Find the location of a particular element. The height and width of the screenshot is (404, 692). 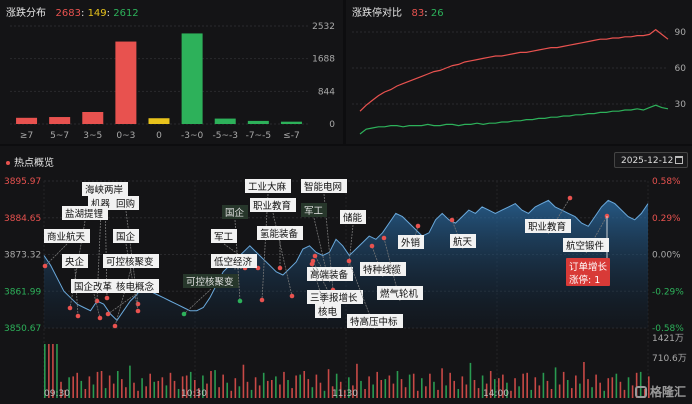

date-picker: 2025-12-12 is located at coordinates (651, 160).